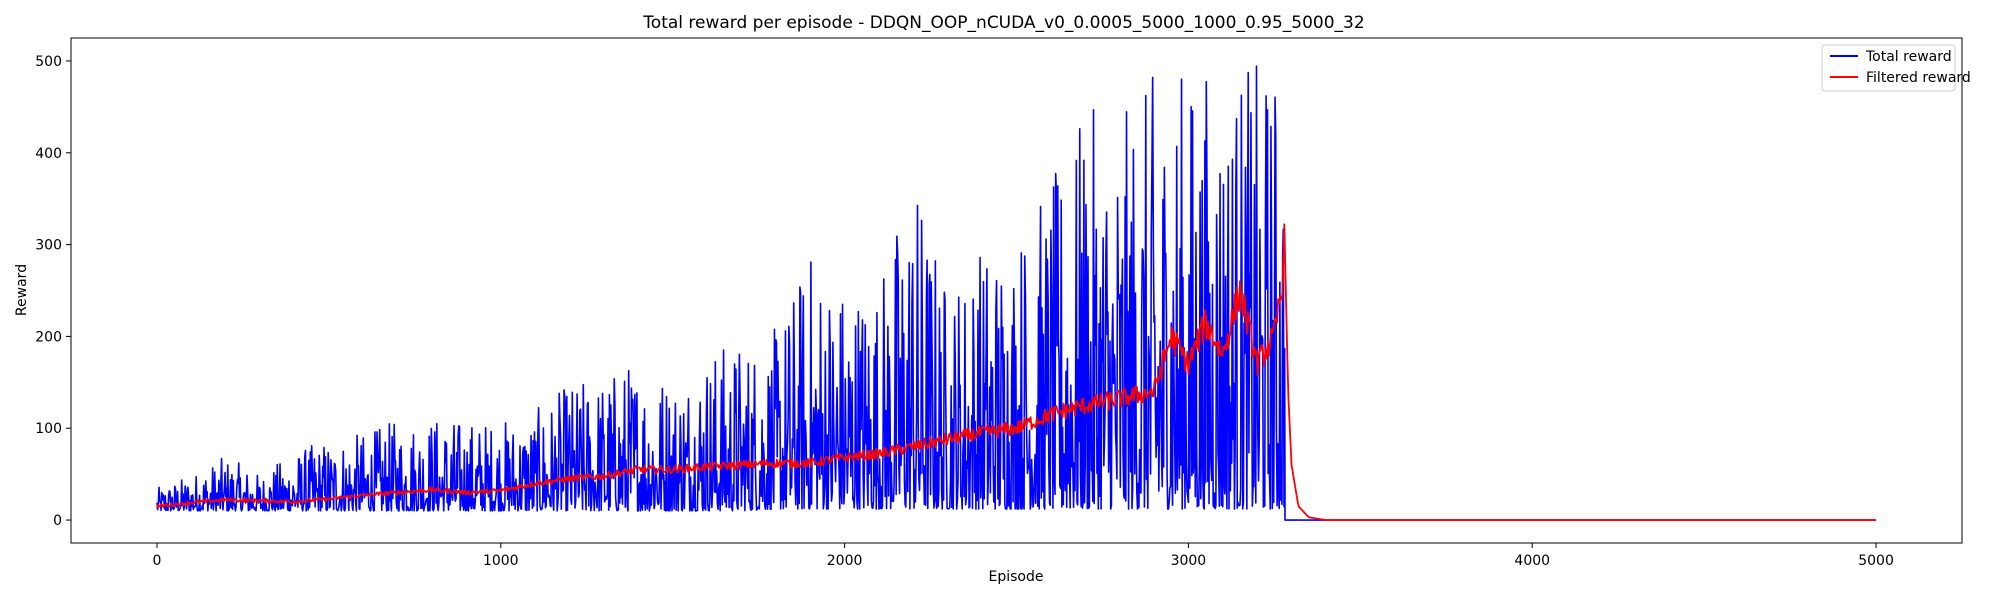  I want to click on x-axis-label: Episode, so click(1016, 577).